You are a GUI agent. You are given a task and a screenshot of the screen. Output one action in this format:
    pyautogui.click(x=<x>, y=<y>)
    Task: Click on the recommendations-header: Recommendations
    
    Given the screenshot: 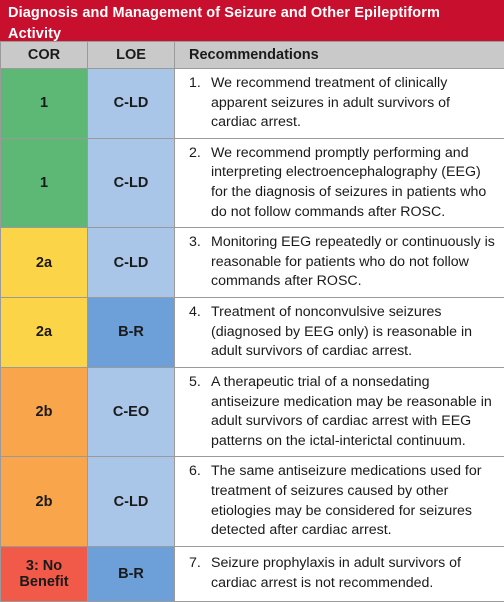 What is the action you would take?
    pyautogui.click(x=339, y=55)
    